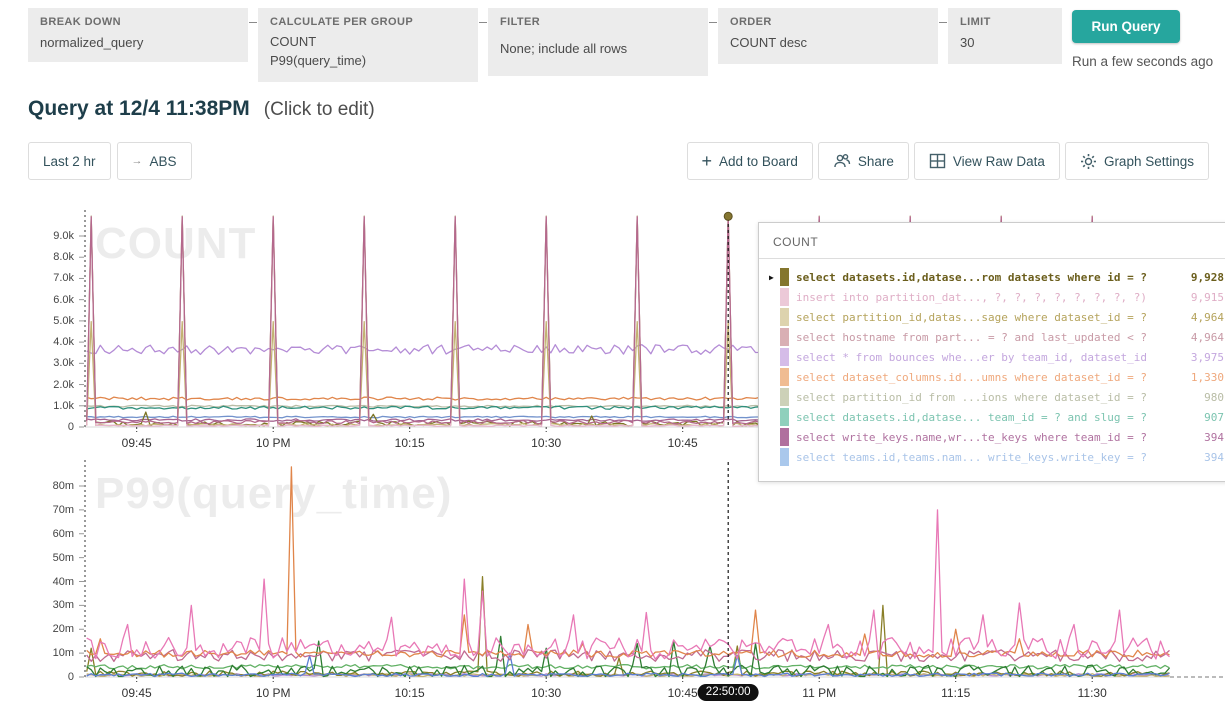  Describe the element at coordinates (318, 60) in the screenshot. I see `block-value: P99(query_time)` at that location.